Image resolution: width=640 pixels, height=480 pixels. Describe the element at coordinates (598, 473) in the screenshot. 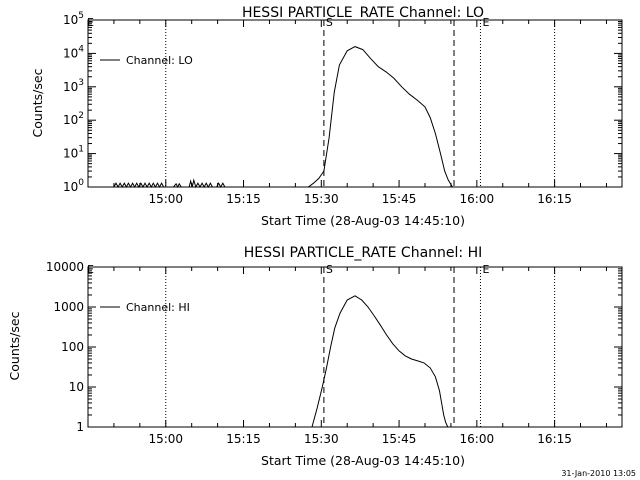

I see `timestamp: 31-Jan-2010 13:05` at that location.